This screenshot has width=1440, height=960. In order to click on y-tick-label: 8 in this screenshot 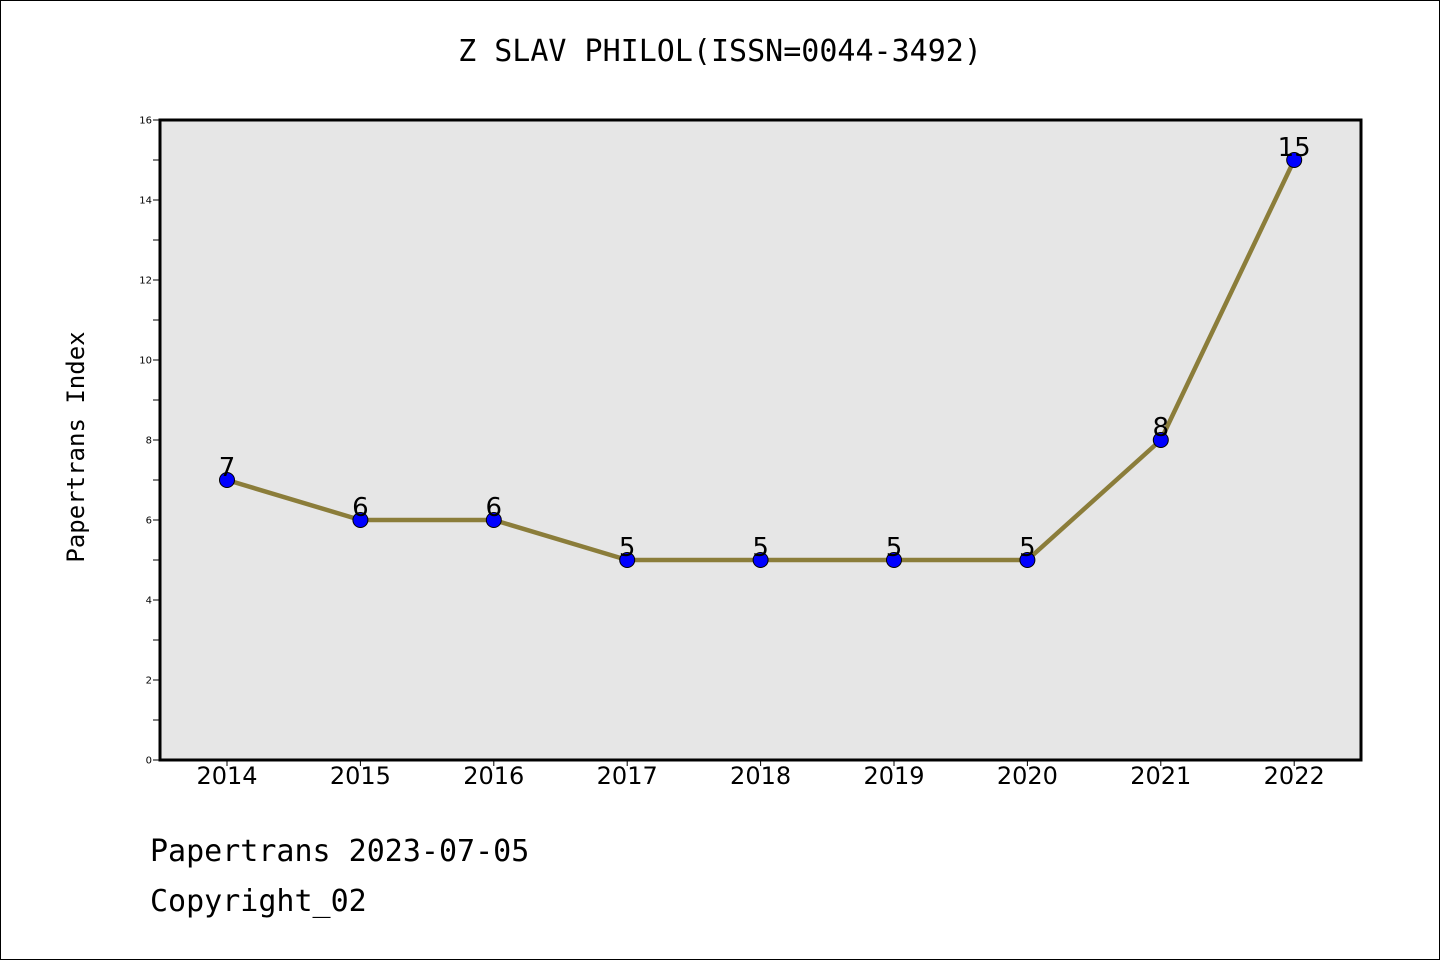, I will do `click(149, 441)`.